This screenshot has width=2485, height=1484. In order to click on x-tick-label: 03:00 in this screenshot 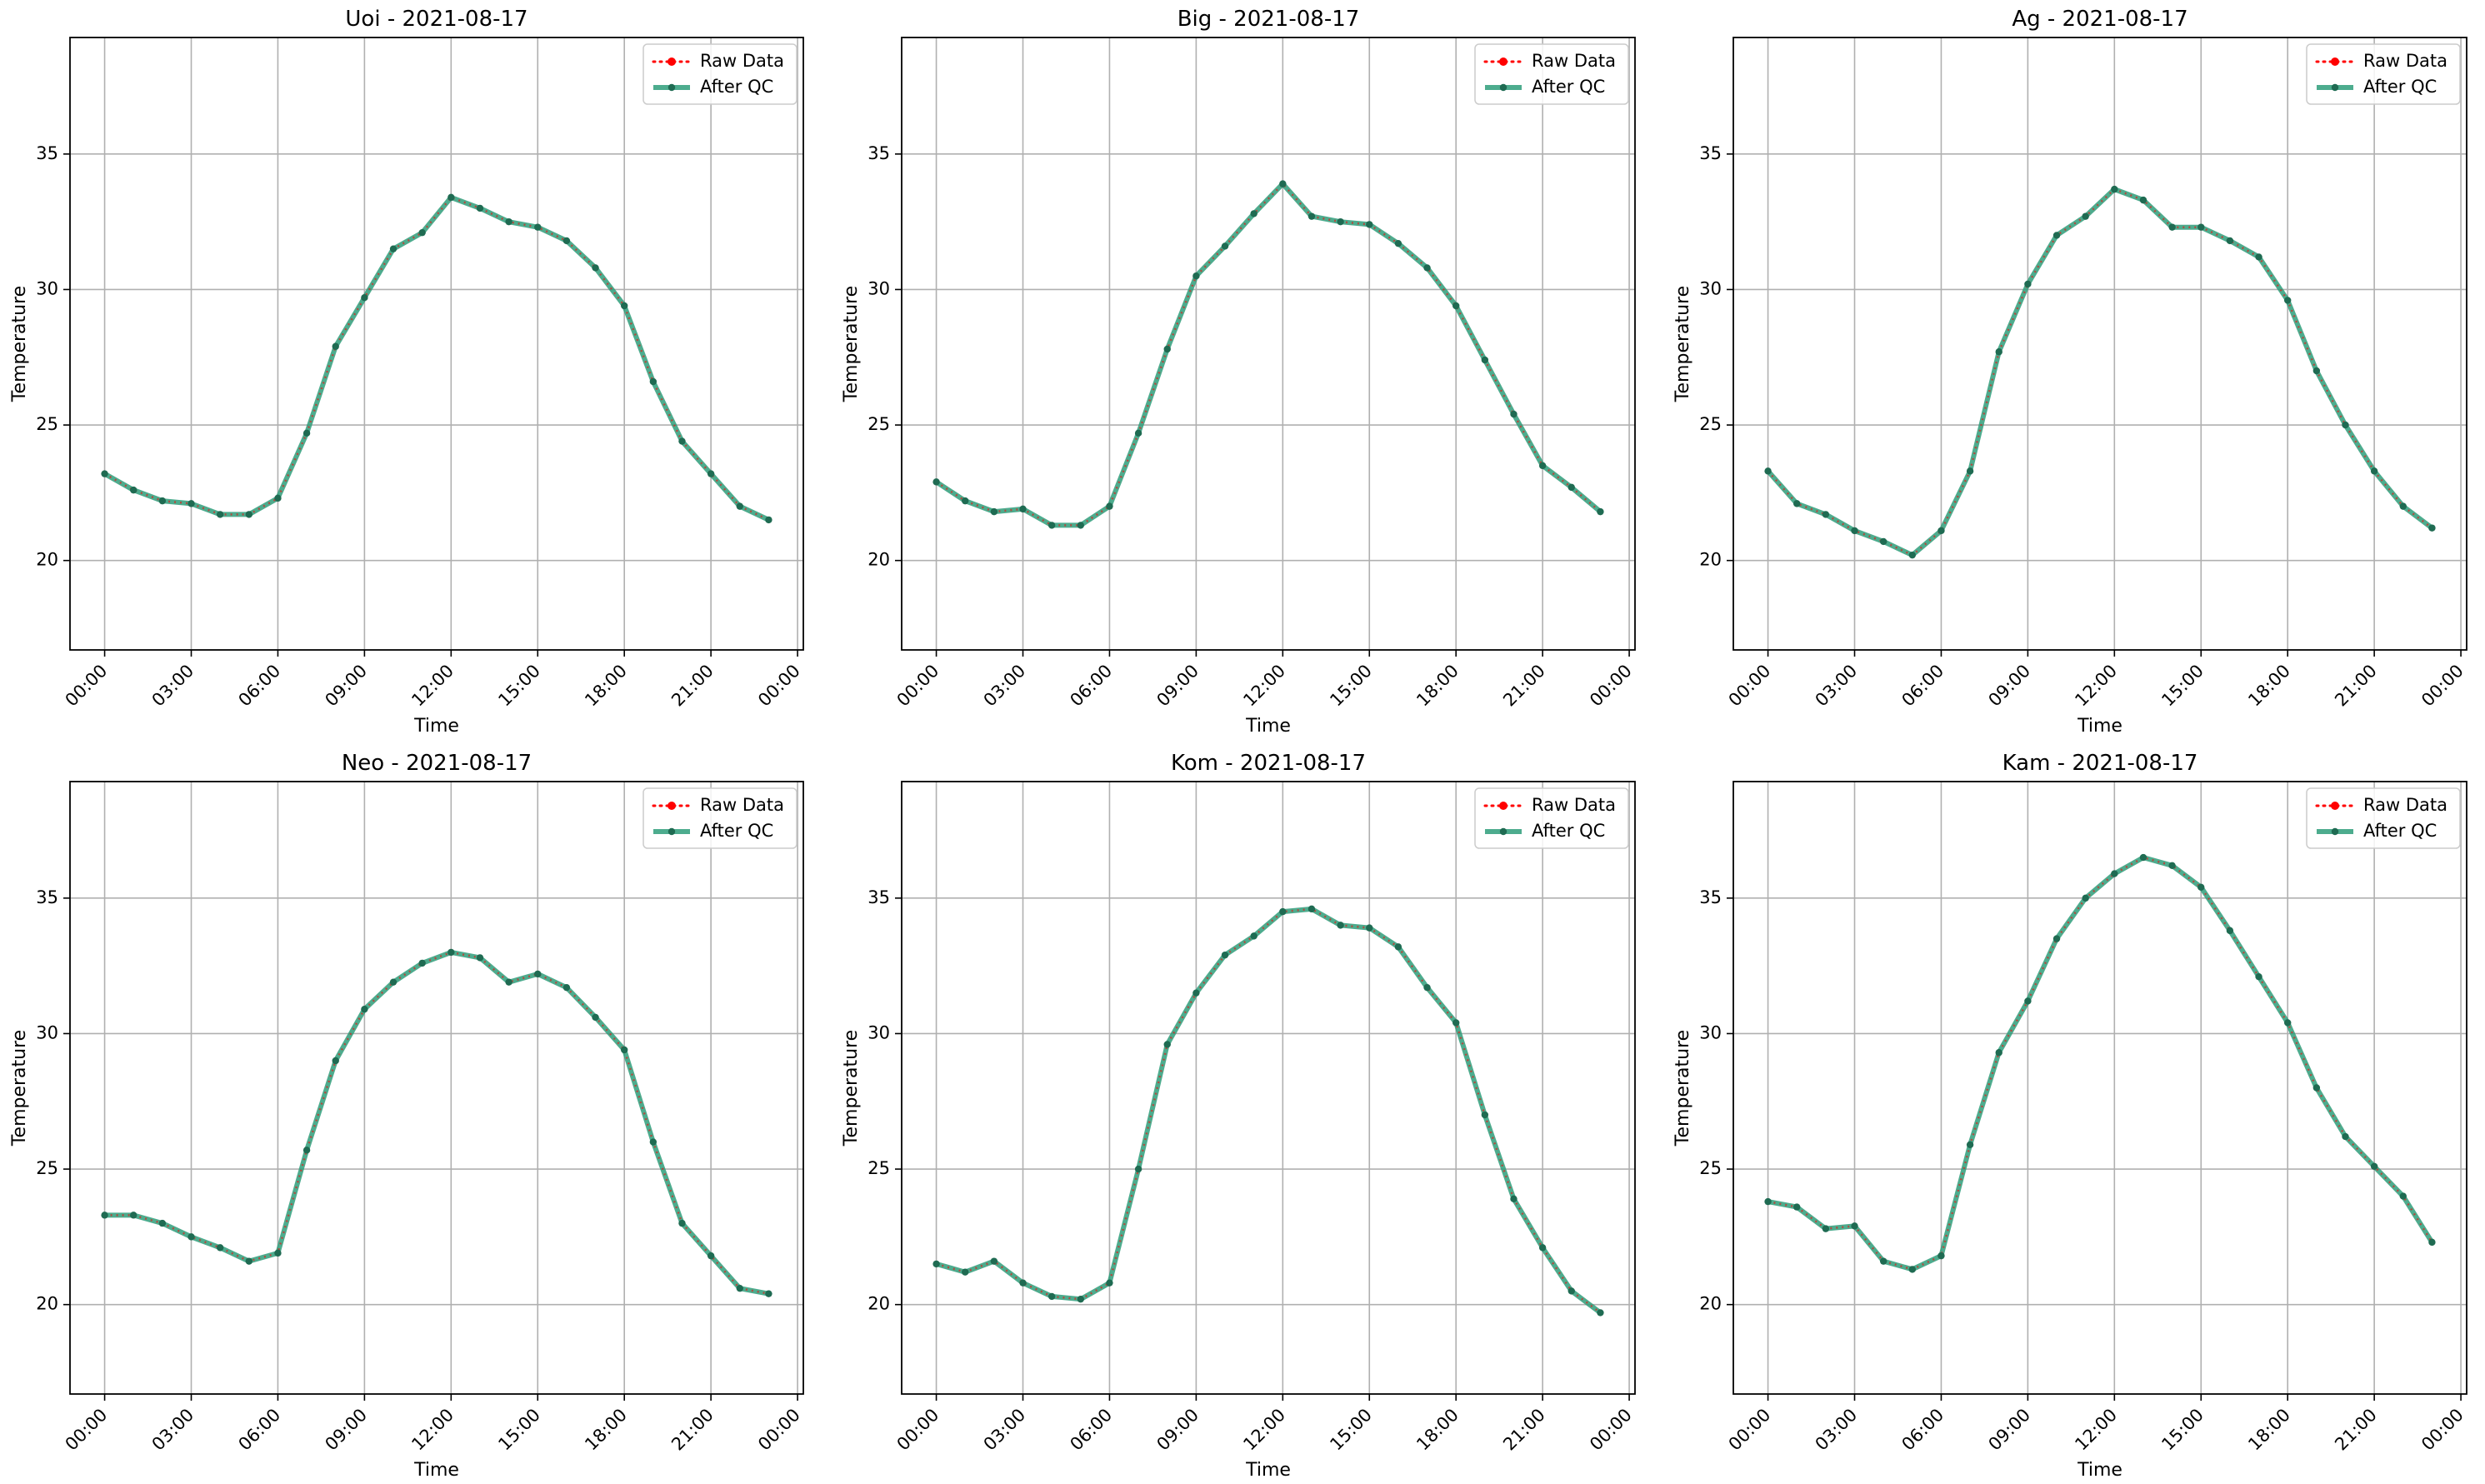, I will do `click(1005, 1430)`.